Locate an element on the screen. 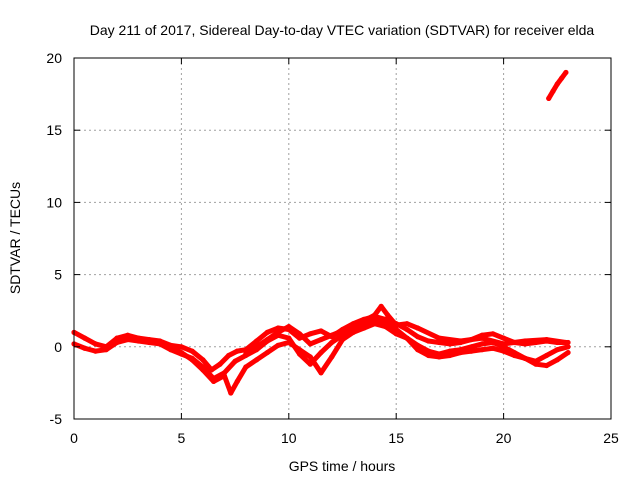 The height and width of the screenshot is (480, 640). series-track-d is located at coordinates (406, 330).